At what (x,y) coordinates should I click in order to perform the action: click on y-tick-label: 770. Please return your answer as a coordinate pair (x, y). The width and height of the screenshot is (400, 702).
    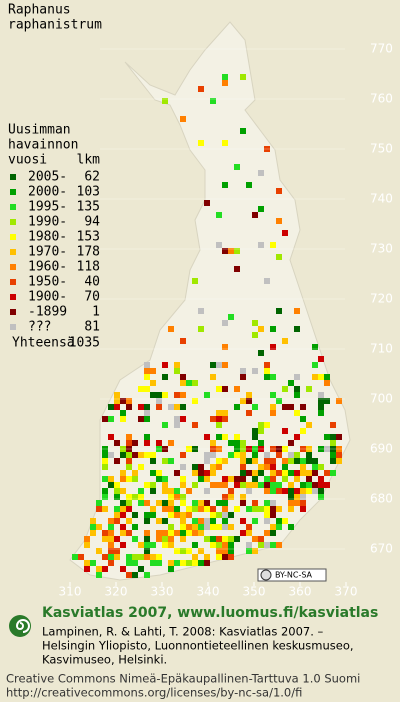
    Looking at the image, I should click on (381, 49).